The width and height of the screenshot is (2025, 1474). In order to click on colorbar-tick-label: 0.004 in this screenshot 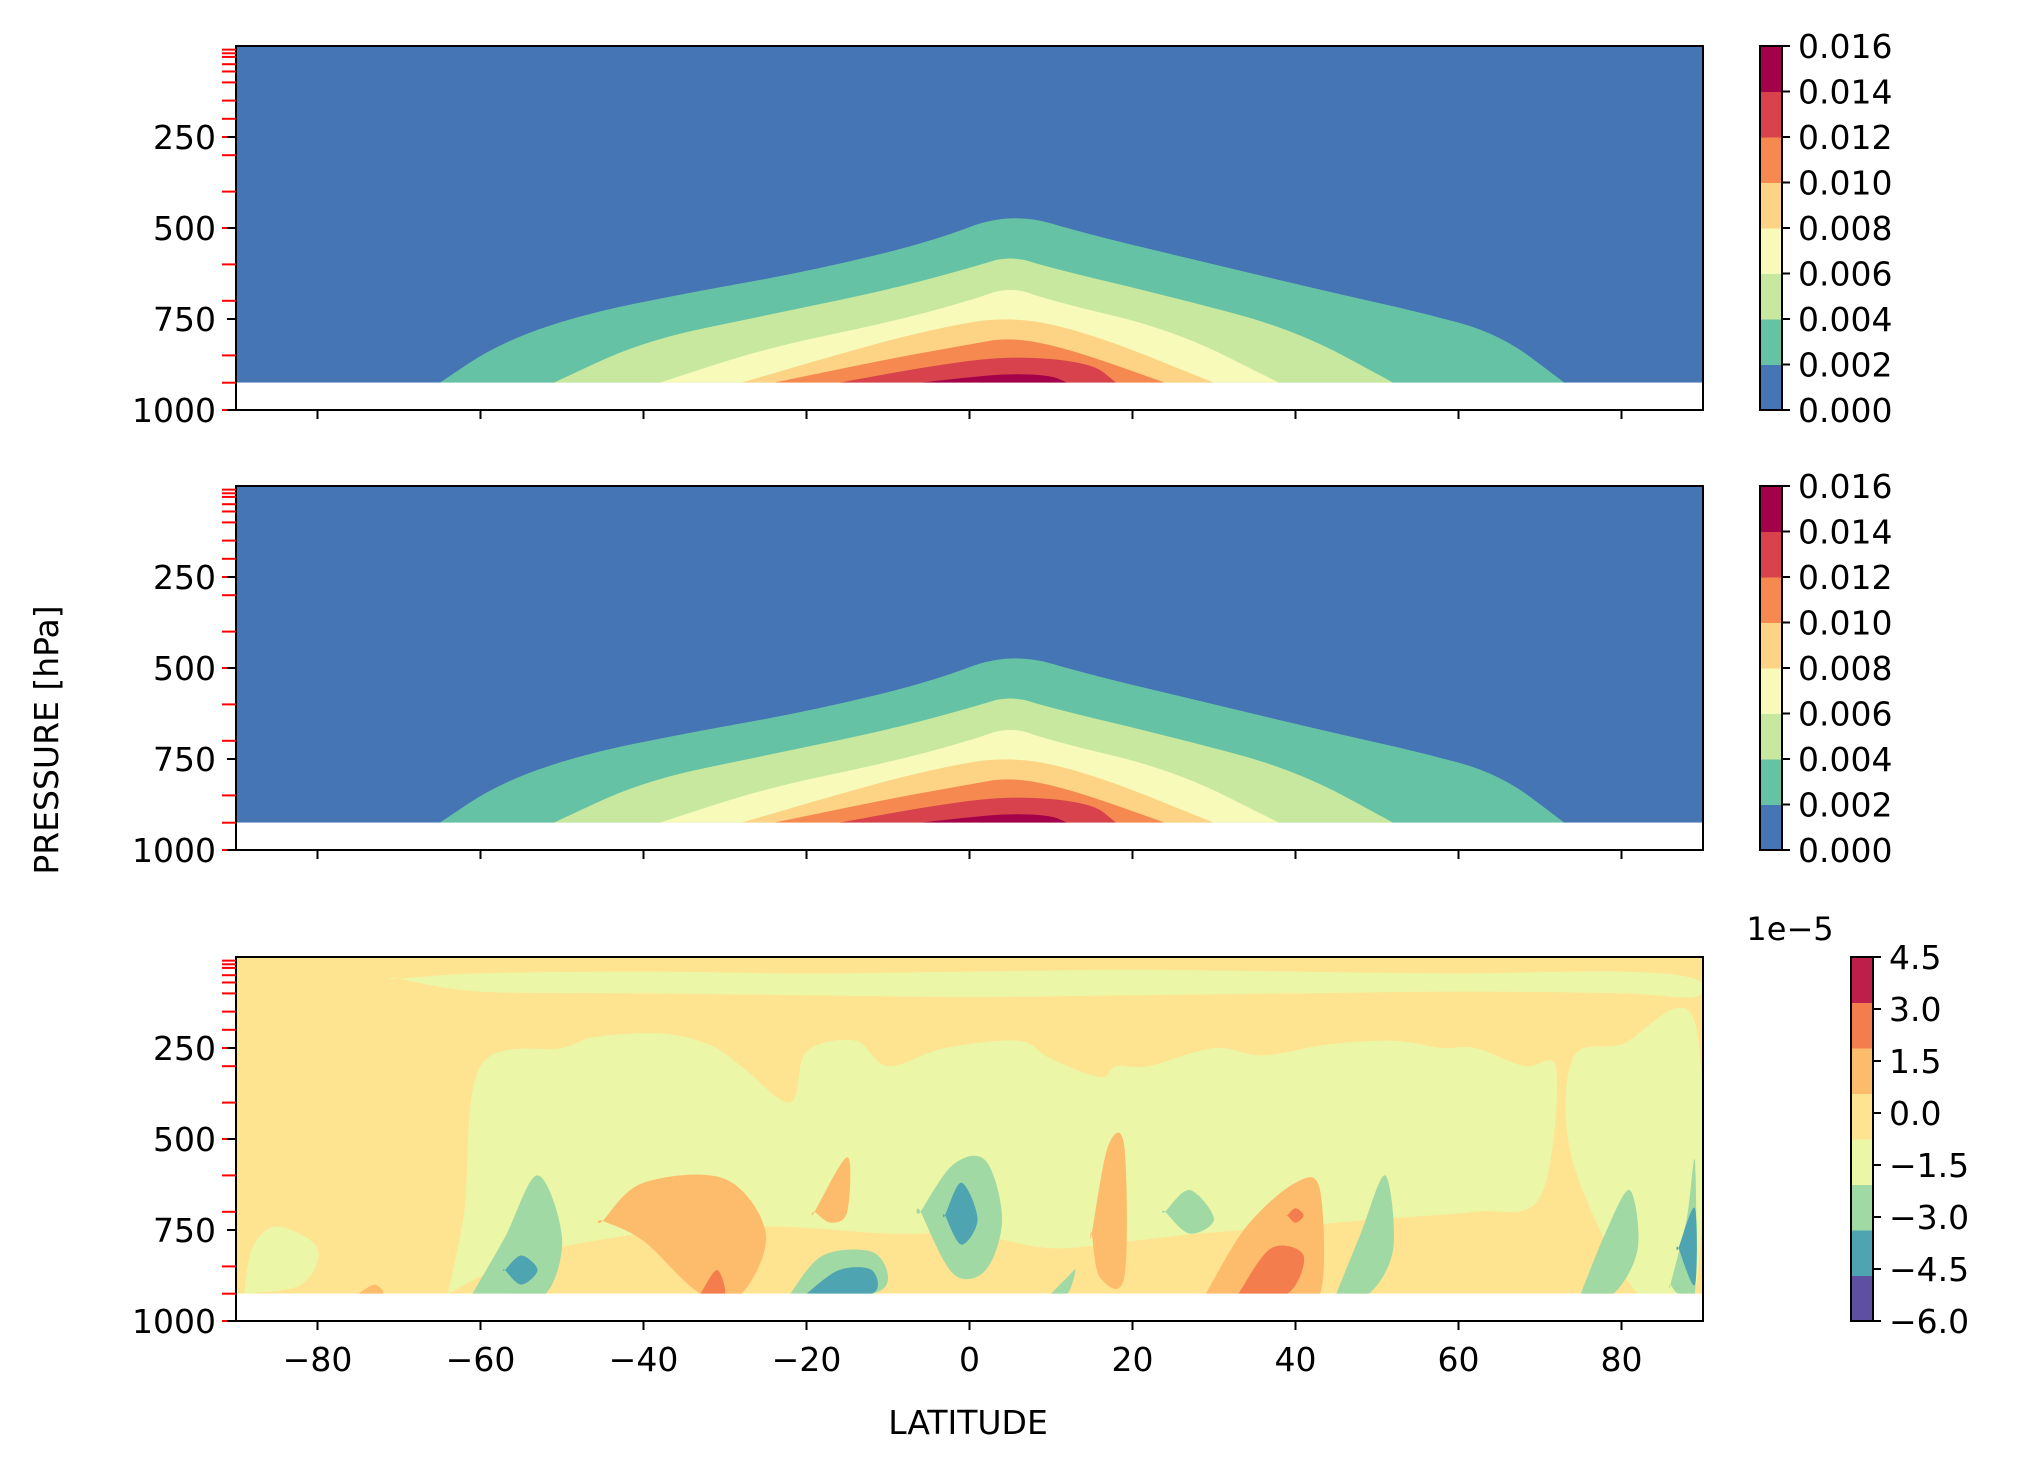, I will do `click(1845, 759)`.